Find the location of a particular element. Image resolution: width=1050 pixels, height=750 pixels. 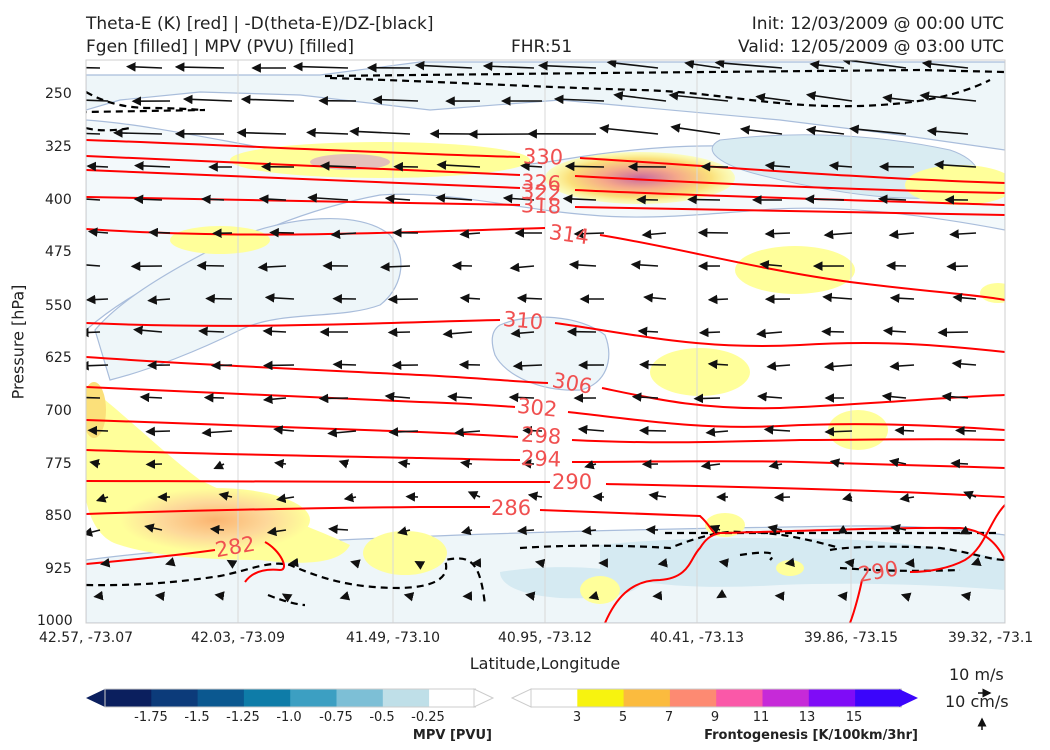

reference-horizontal-label: 10 m/s is located at coordinates (976, 674).